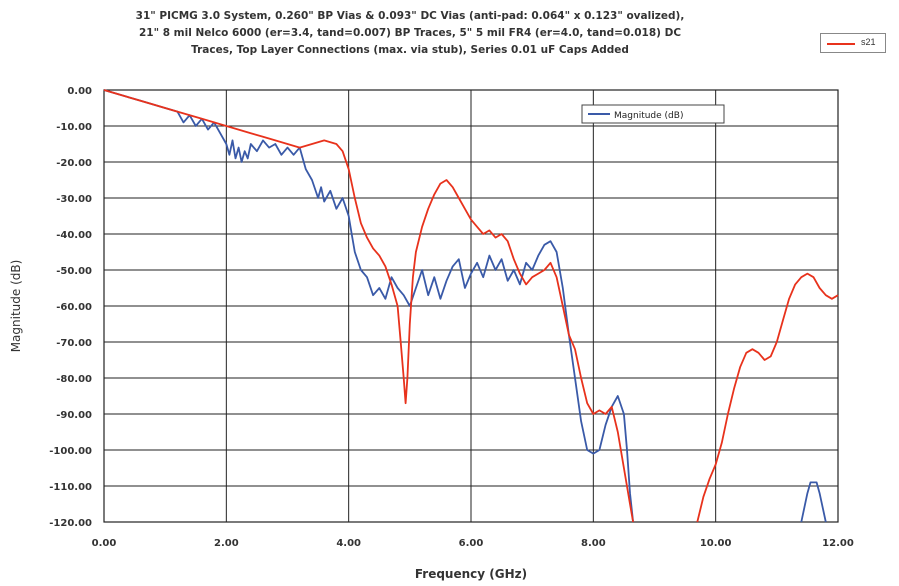 This screenshot has width=899, height=586. I want to click on outer-legend: s21, so click(853, 43).